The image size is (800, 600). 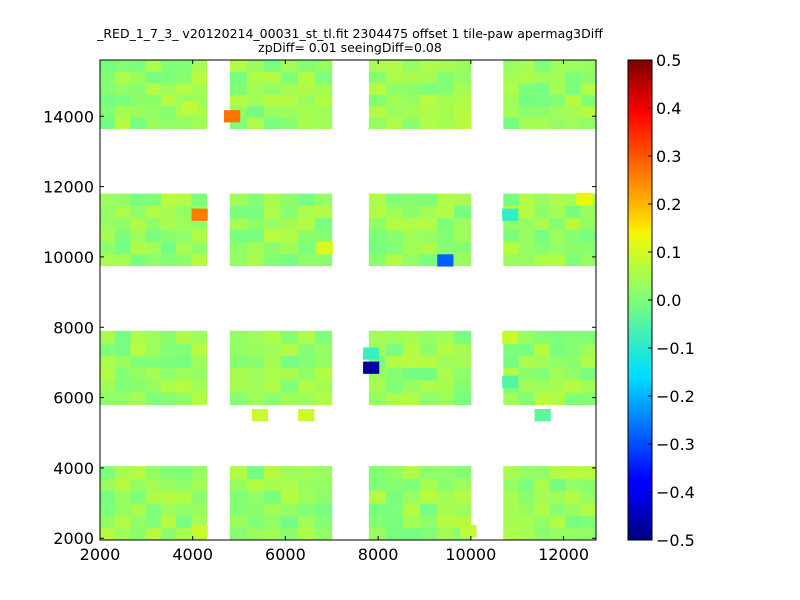 I want to click on y-tick-label: 8000, so click(x=73, y=327).